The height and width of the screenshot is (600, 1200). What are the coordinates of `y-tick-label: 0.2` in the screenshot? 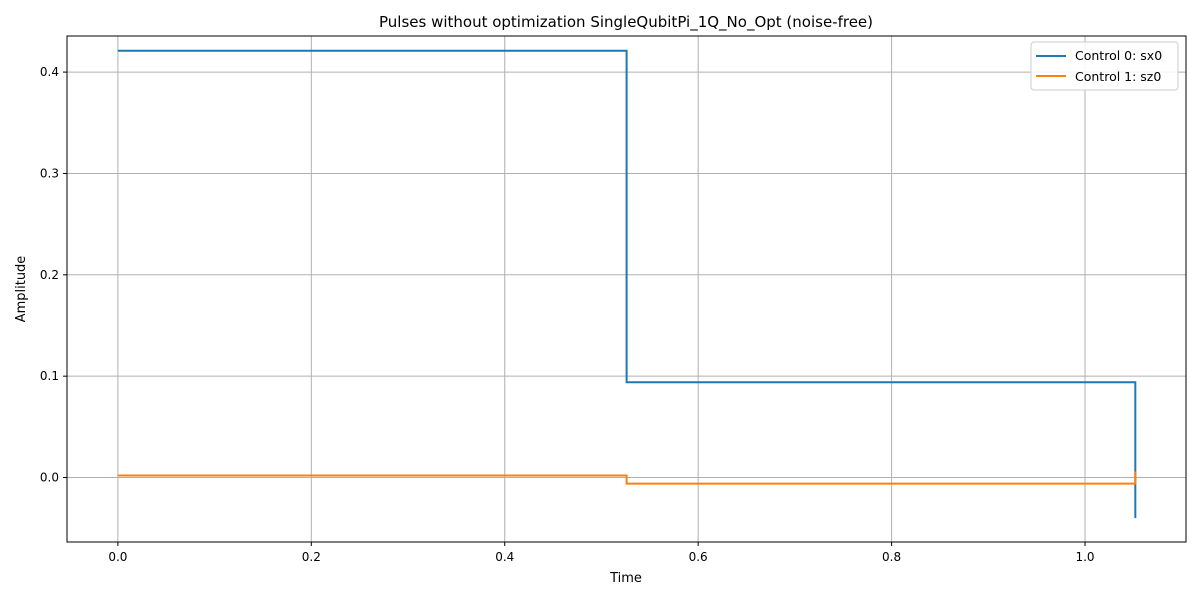 It's located at (49, 275).